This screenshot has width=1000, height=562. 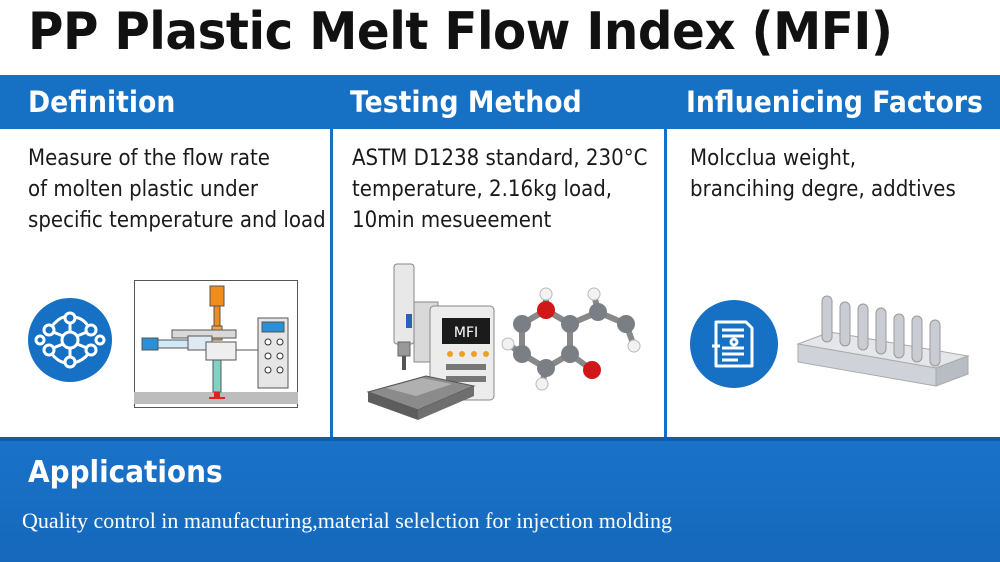 What do you see at coordinates (143, 189) in the screenshot?
I see `definition-line: of molten plastic under` at bounding box center [143, 189].